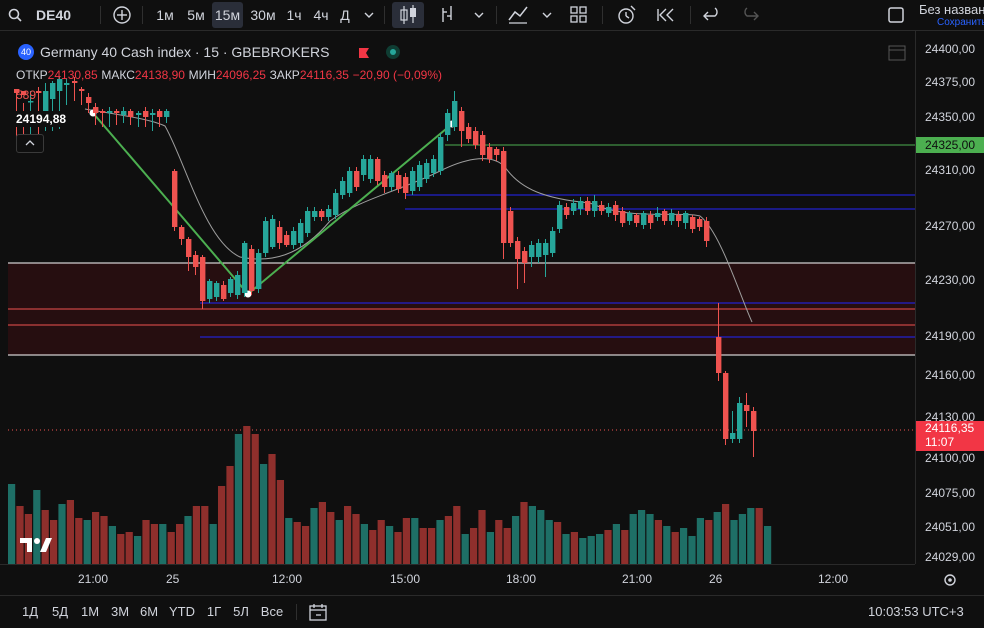 The height and width of the screenshot is (628, 984). What do you see at coordinates (447, 15) in the screenshot?
I see `bars-chart-type-icon` at bounding box center [447, 15].